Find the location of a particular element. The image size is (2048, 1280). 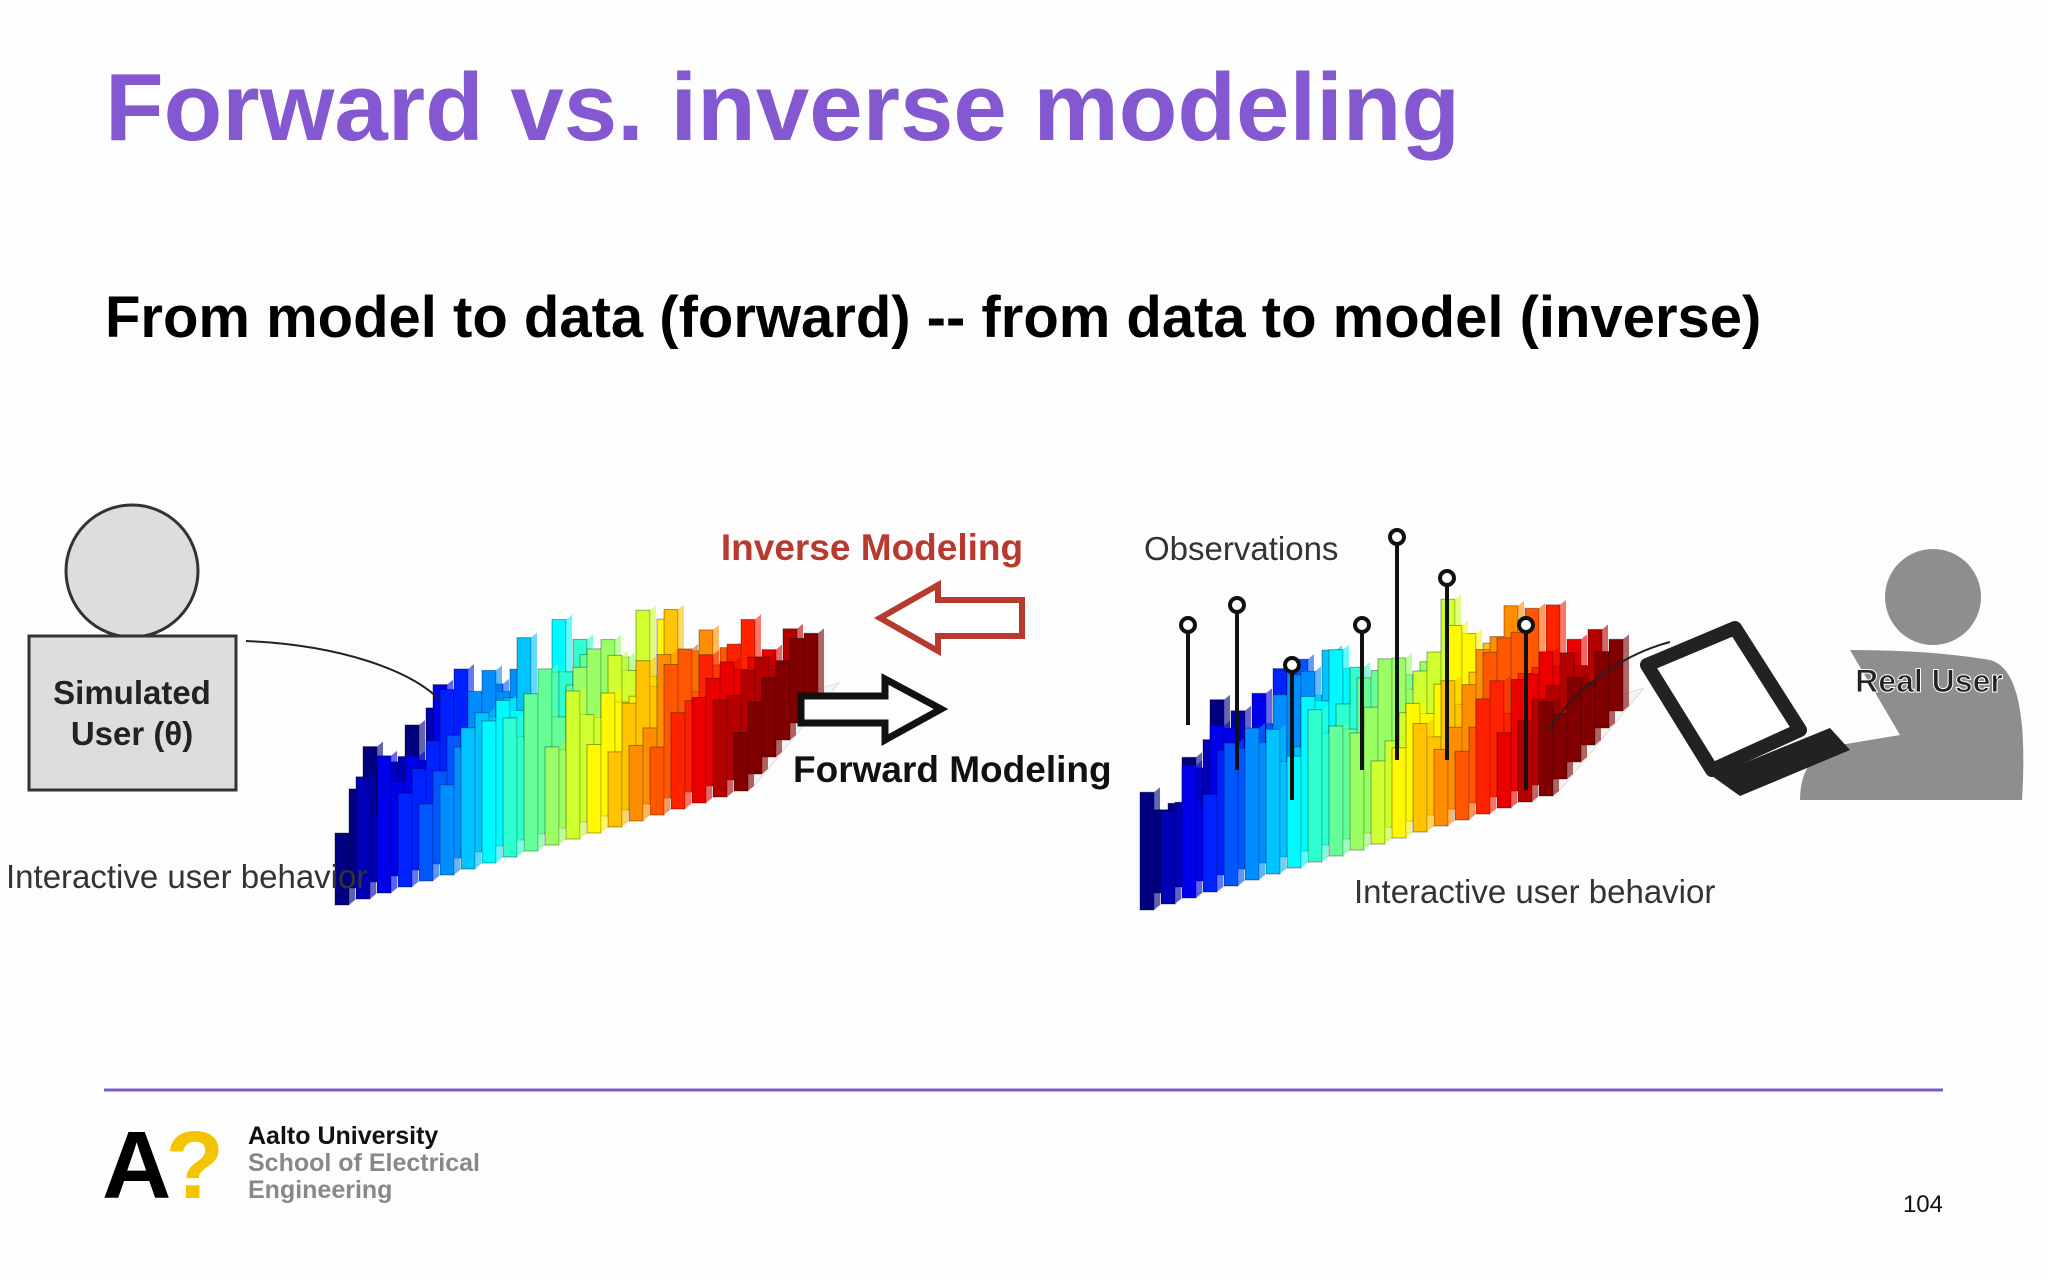

left-bar-chart-illustration is located at coordinates (587, 755).